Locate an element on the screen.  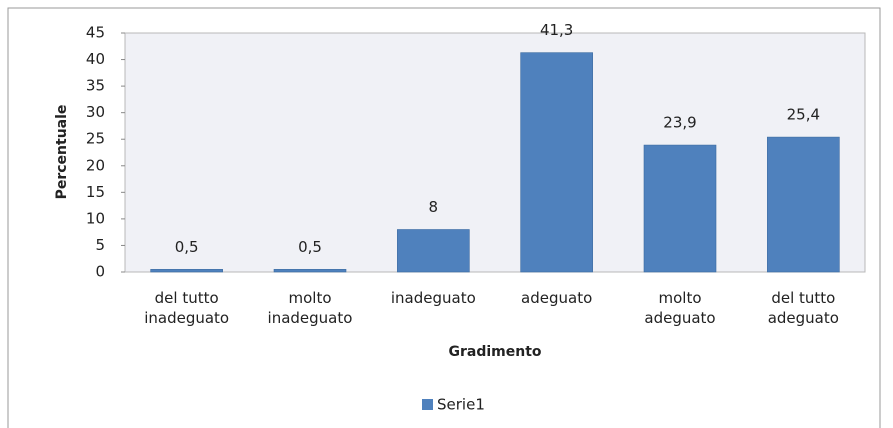
y-tick-label: 20 is located at coordinates (95, 165).